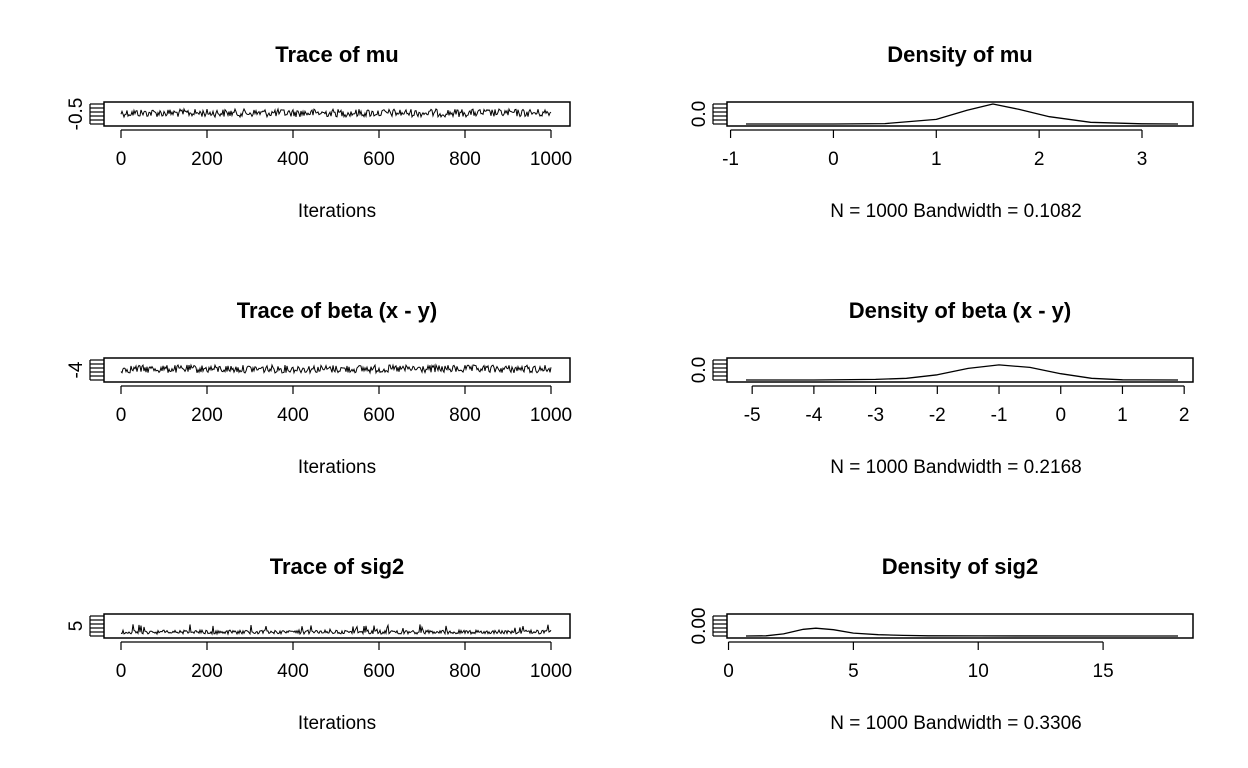 The width and height of the screenshot is (1248, 768). I want to click on plot-box-trace-of-mu, so click(337, 114).